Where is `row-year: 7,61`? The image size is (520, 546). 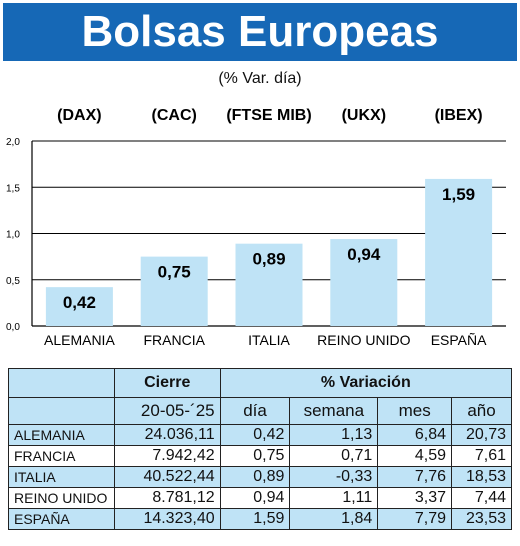 row-year: 7,61 is located at coordinates (481, 456).